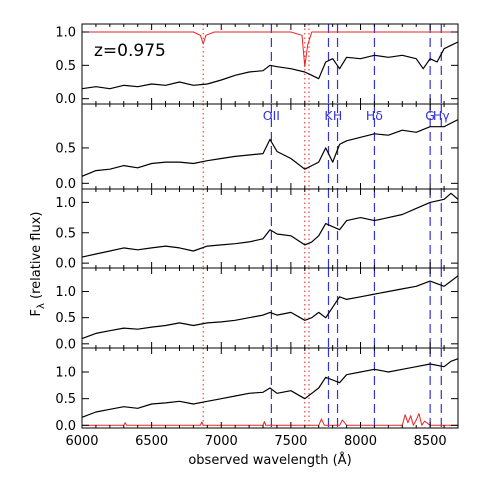 The width and height of the screenshot is (480, 480). I want to click on x-tick-label: 7000, so click(221, 441).